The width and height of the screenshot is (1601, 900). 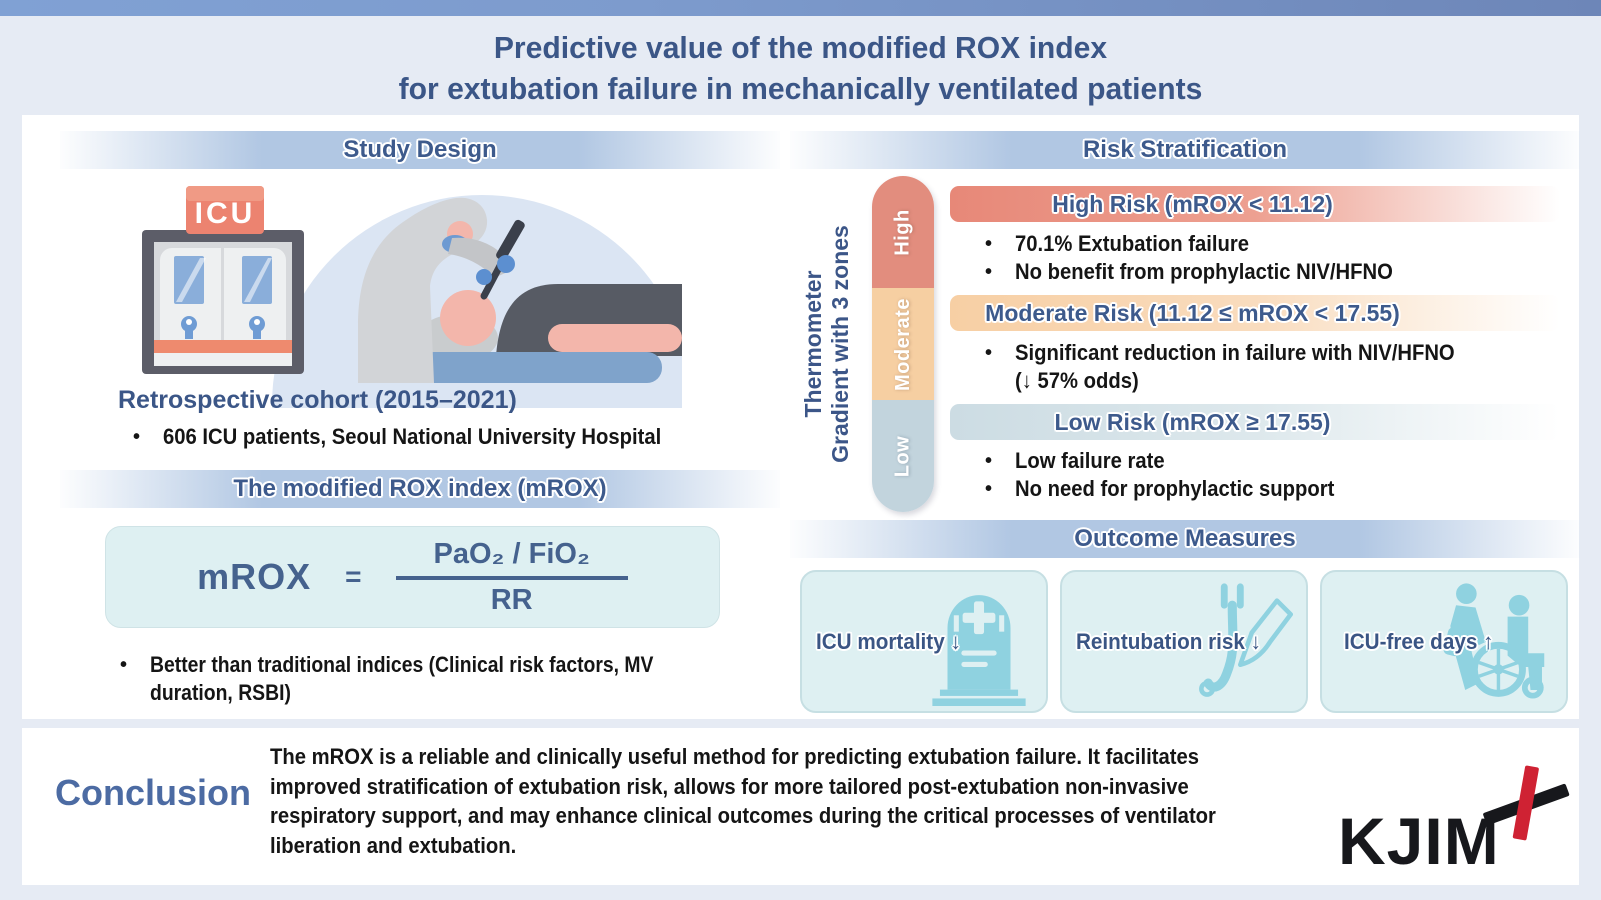 I want to click on kjim-logo: KJIM, so click(x=1454, y=821).